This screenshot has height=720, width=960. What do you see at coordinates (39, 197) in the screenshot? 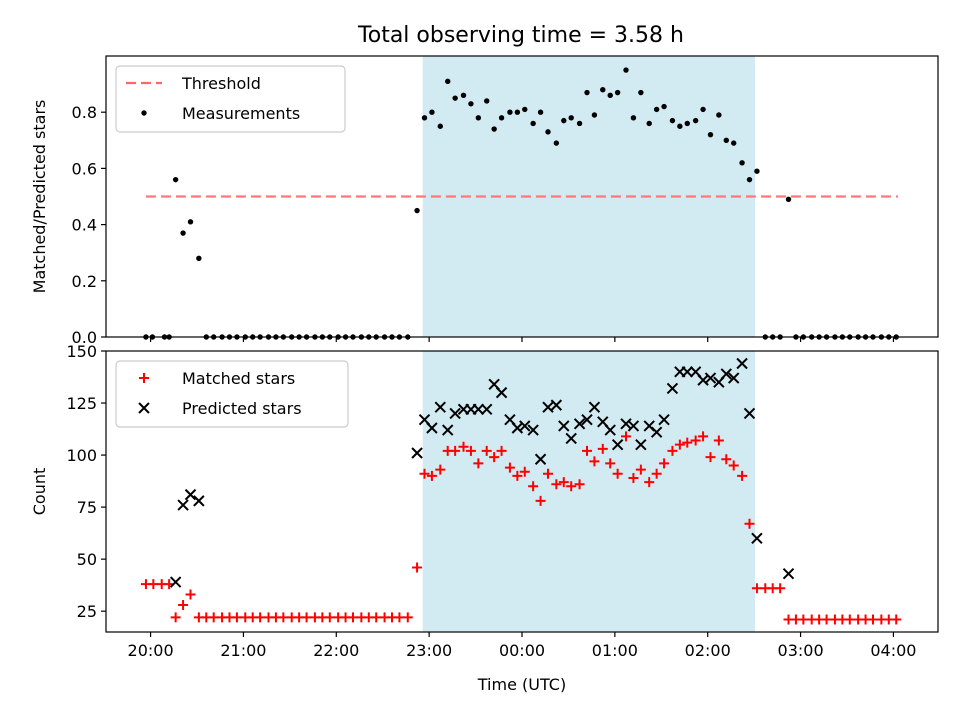
I see `y-axis-label: Matched/Predicted stars` at bounding box center [39, 197].